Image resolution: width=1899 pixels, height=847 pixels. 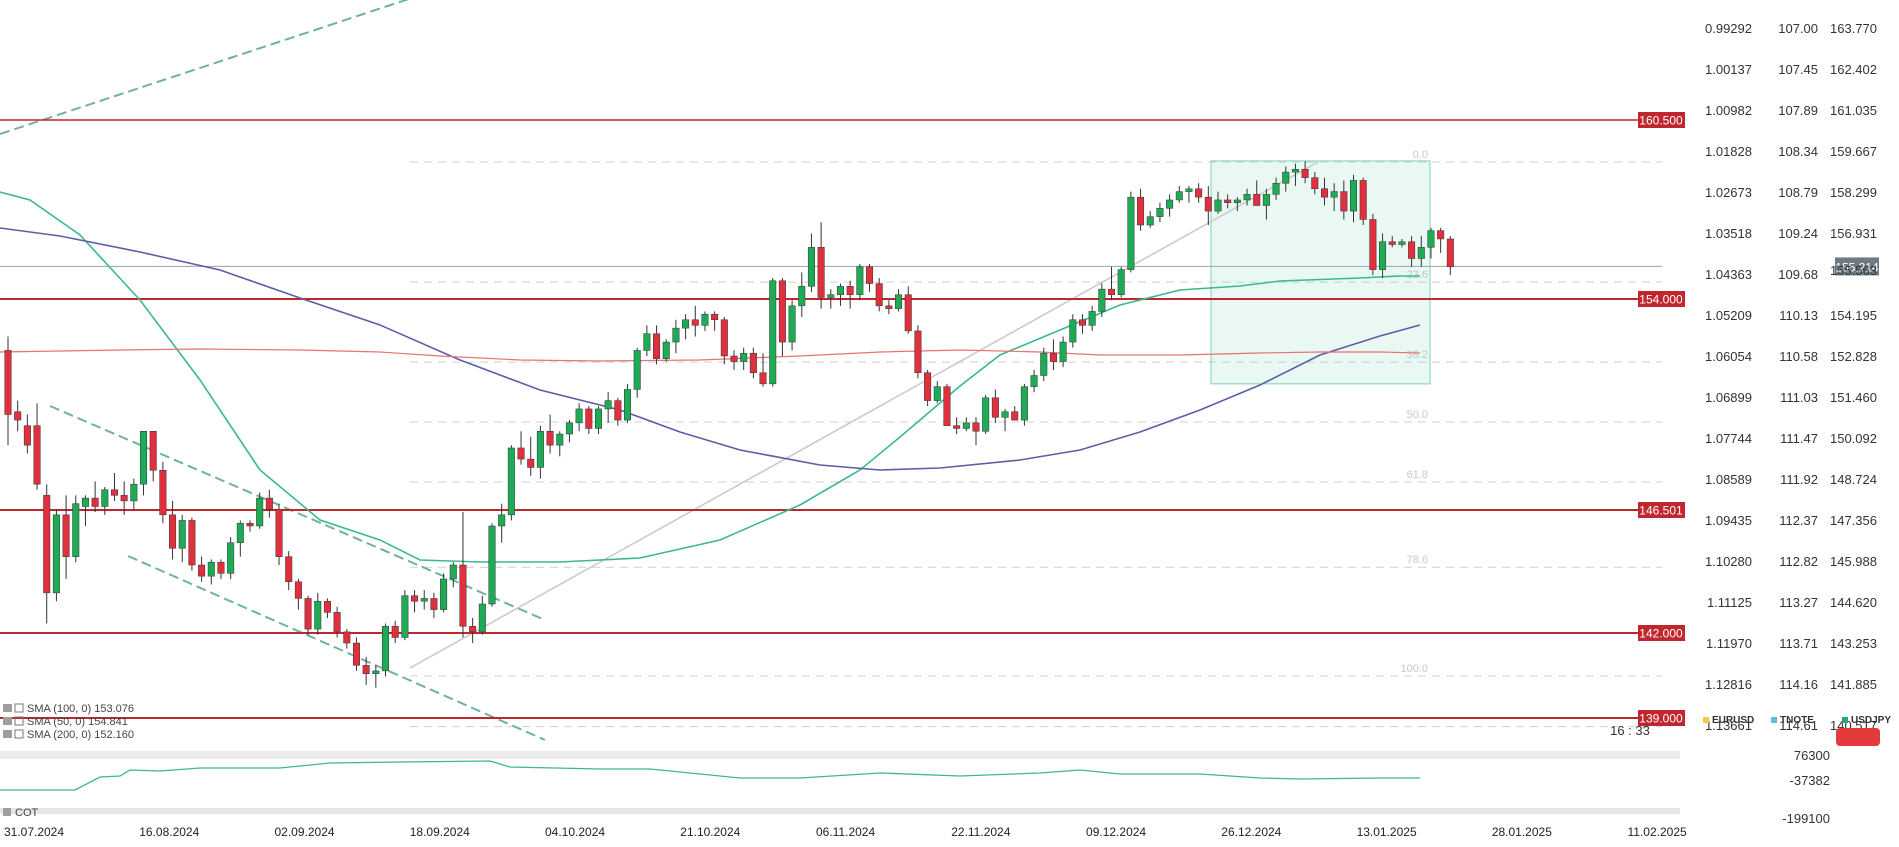 I want to click on symbol-label: TNOTE, so click(x=1797, y=720).